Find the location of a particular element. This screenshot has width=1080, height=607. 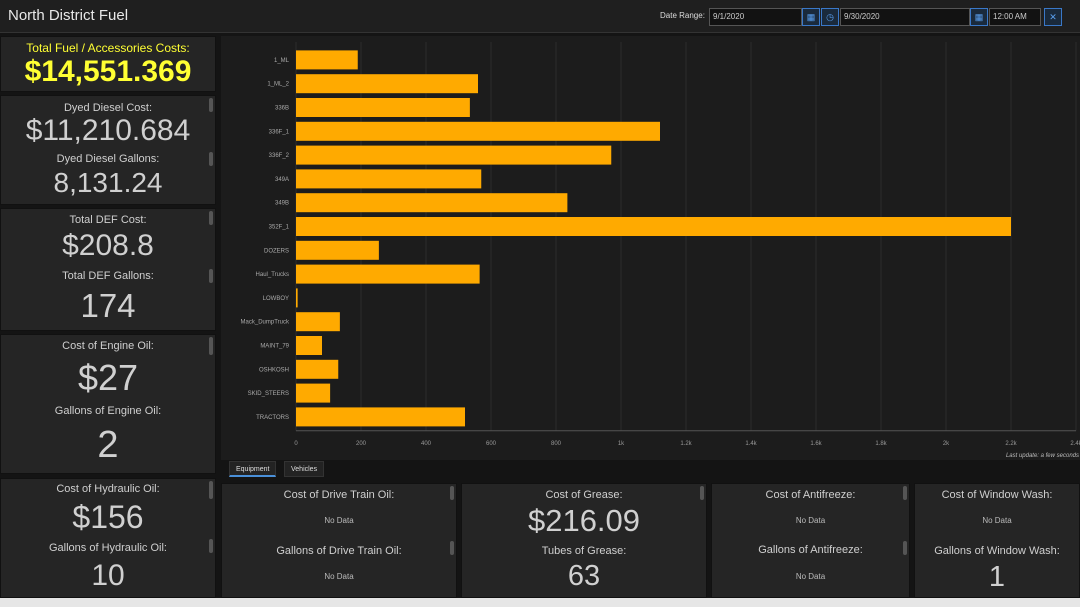

antifreeze-cost-label: Cost of Antifreeze: is located at coordinates (810, 495).